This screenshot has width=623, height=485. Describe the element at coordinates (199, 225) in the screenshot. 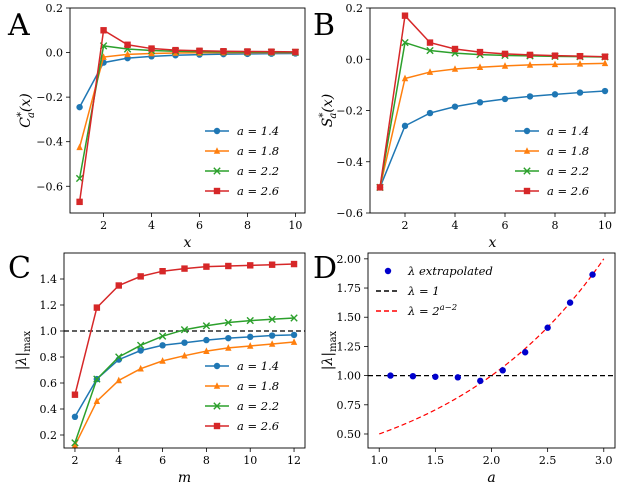

I see `x-tick-label: 6` at that location.